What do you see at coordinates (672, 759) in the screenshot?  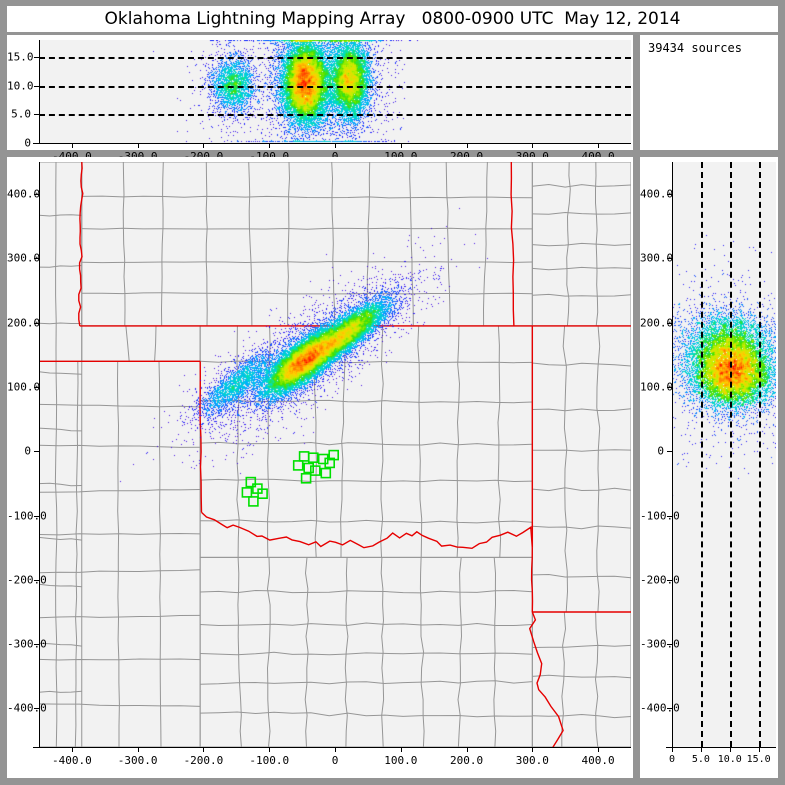 I see `right-panel-x-tick-label: 0` at bounding box center [672, 759].